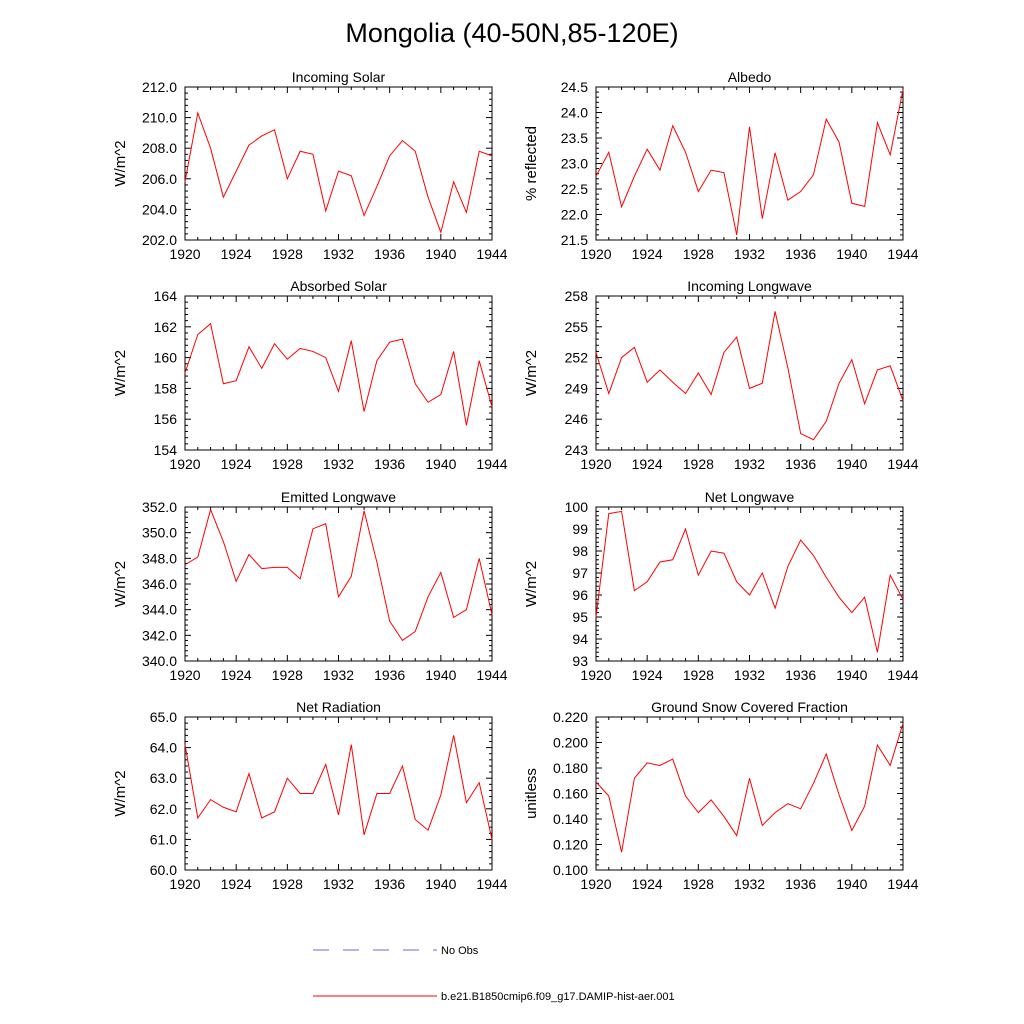  What do you see at coordinates (159, 635) in the screenshot?
I see `y-tick-label: 342.0` at bounding box center [159, 635].